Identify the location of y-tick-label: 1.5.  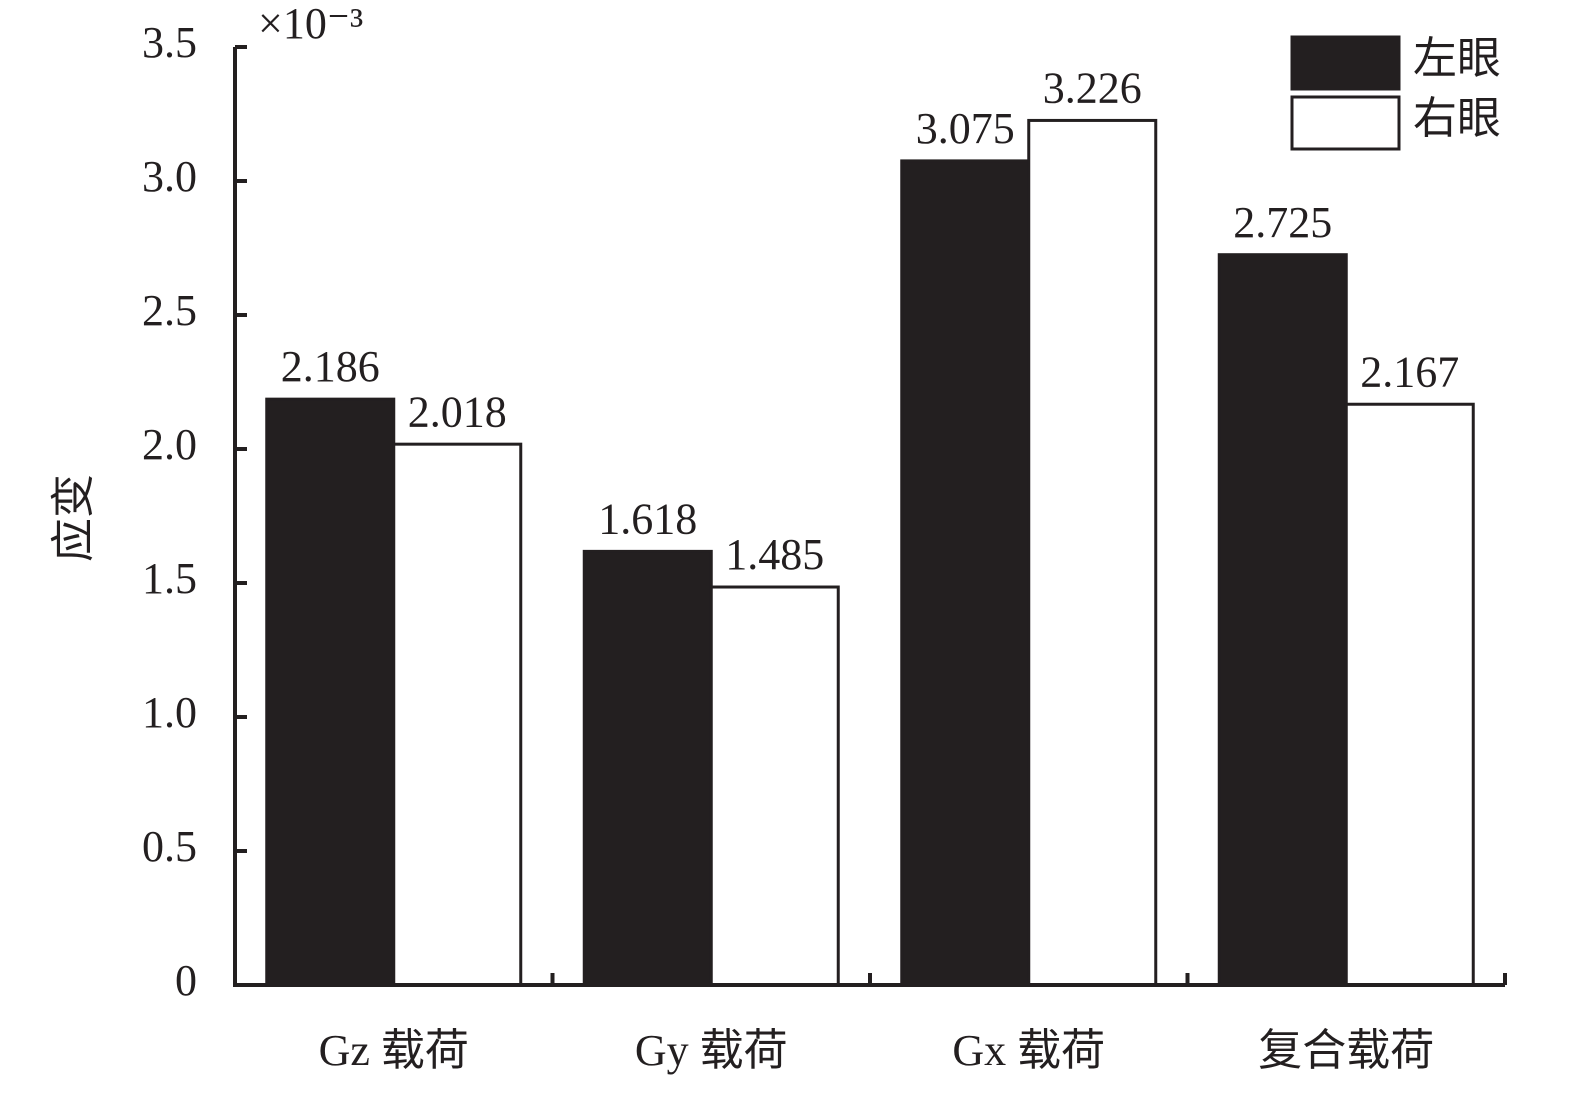
(169, 578).